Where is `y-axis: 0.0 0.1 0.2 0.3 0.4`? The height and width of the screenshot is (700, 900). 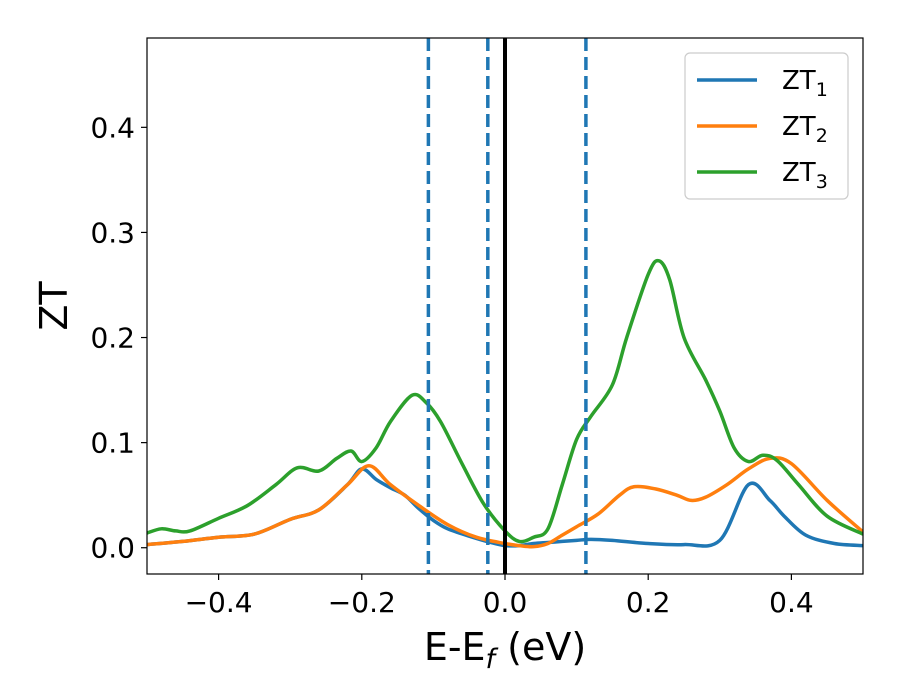
y-axis: 0.0 0.1 0.2 0.3 0.4 is located at coordinates (118, 338).